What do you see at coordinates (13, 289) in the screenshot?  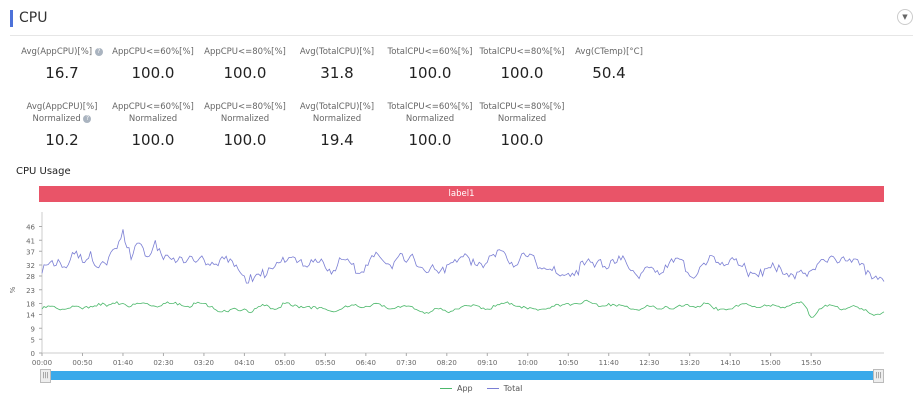 I see `y-axis-label: %` at bounding box center [13, 289].